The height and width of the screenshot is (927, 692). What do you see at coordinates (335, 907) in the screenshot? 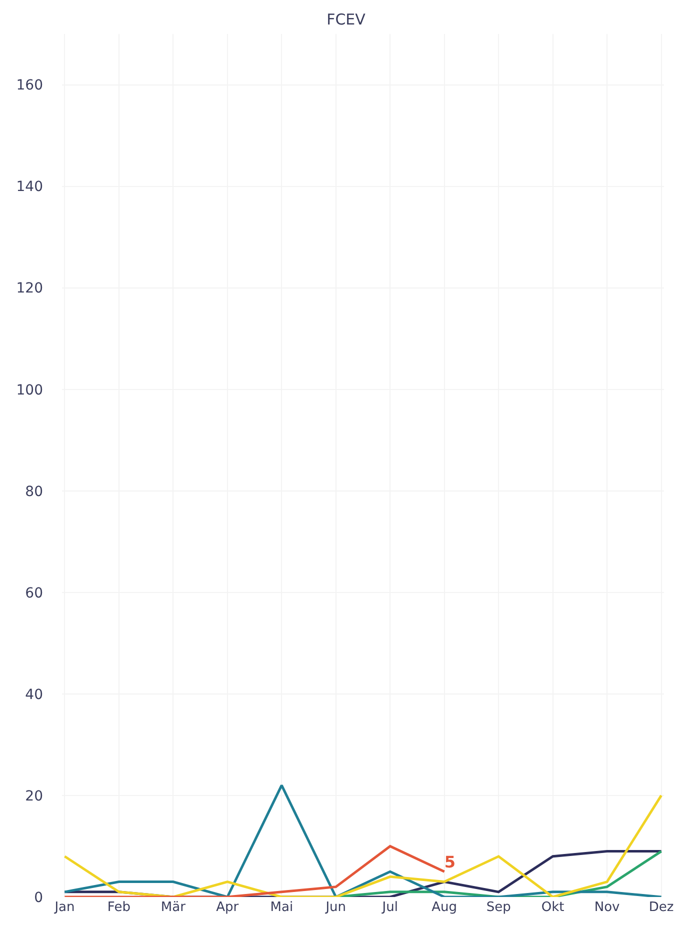
I see `x-tick-label: Jun` at bounding box center [335, 907].